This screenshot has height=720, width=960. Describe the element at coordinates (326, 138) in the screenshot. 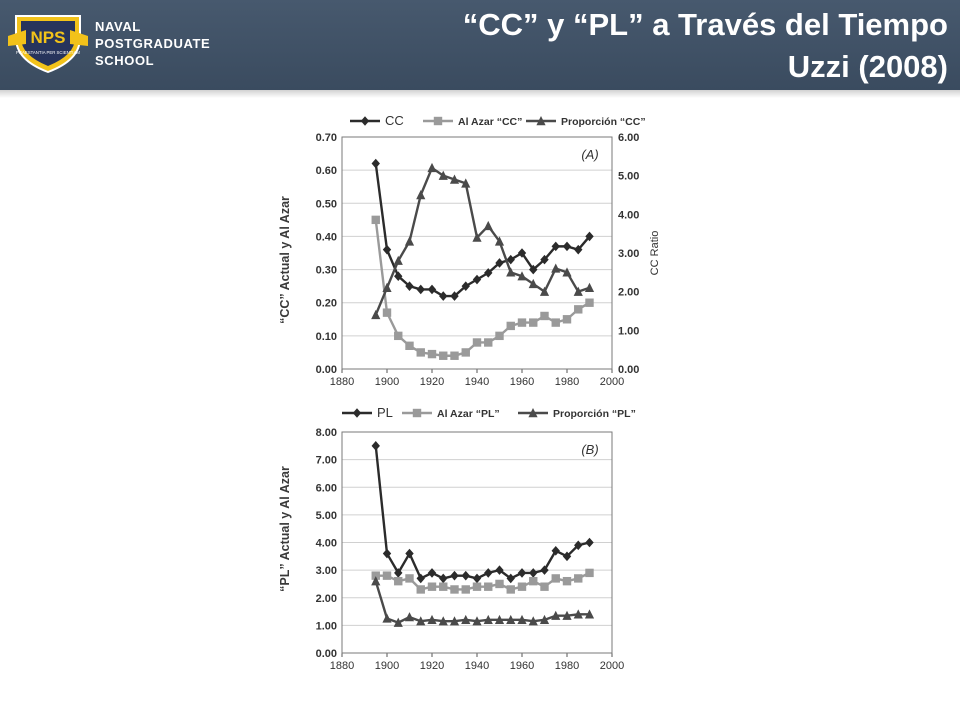

I see `y-tick-label: 0.70` at that location.